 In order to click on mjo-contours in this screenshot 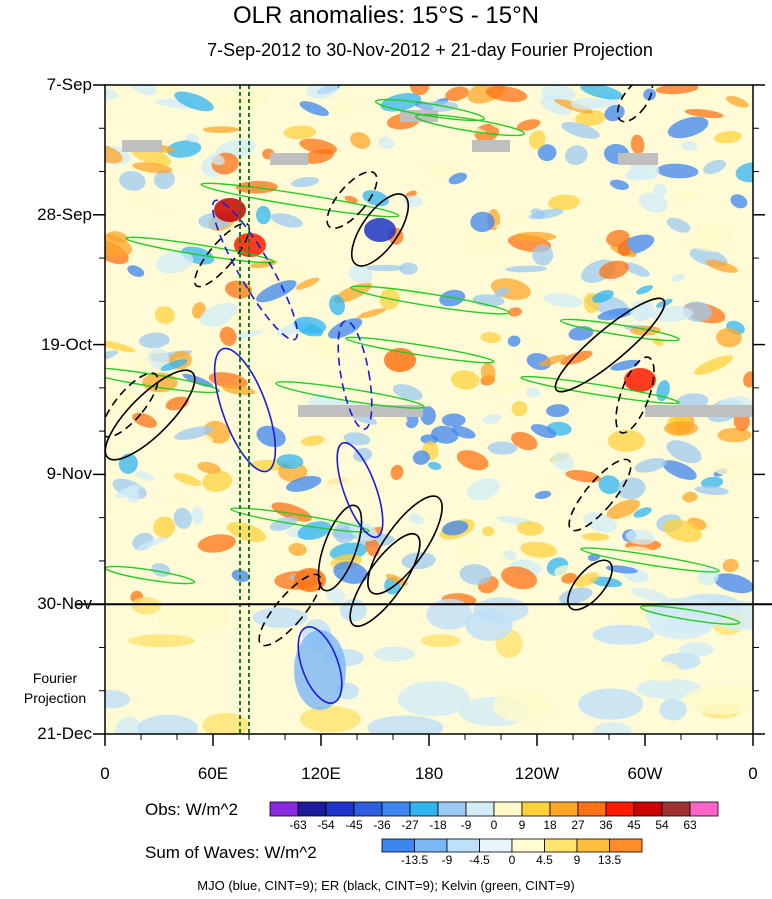, I will do `click(297, 451)`.